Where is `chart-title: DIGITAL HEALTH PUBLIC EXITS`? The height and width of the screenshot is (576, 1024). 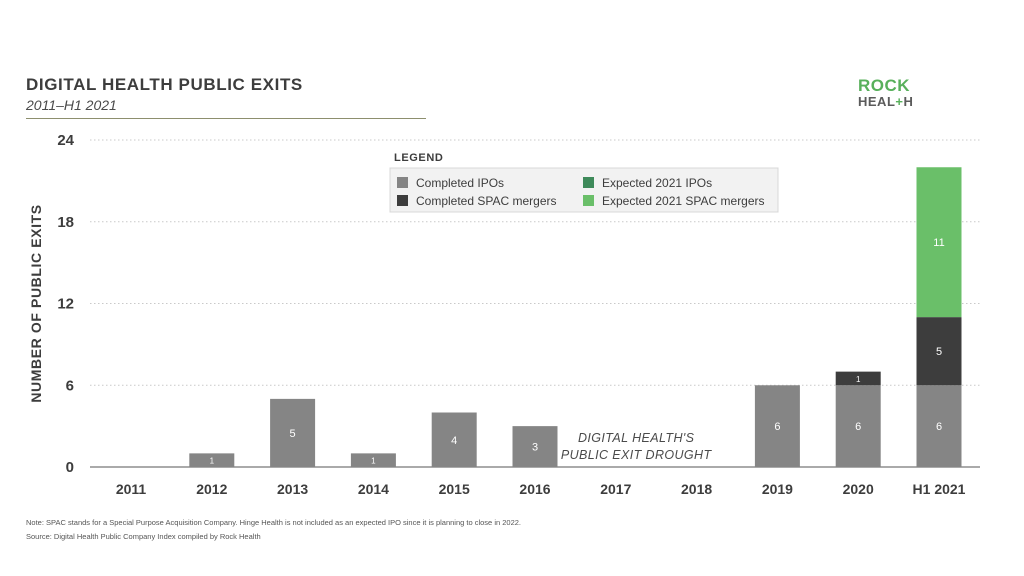
chart-title: DIGITAL HEALTH PUBLIC EXITS is located at coordinates (164, 84).